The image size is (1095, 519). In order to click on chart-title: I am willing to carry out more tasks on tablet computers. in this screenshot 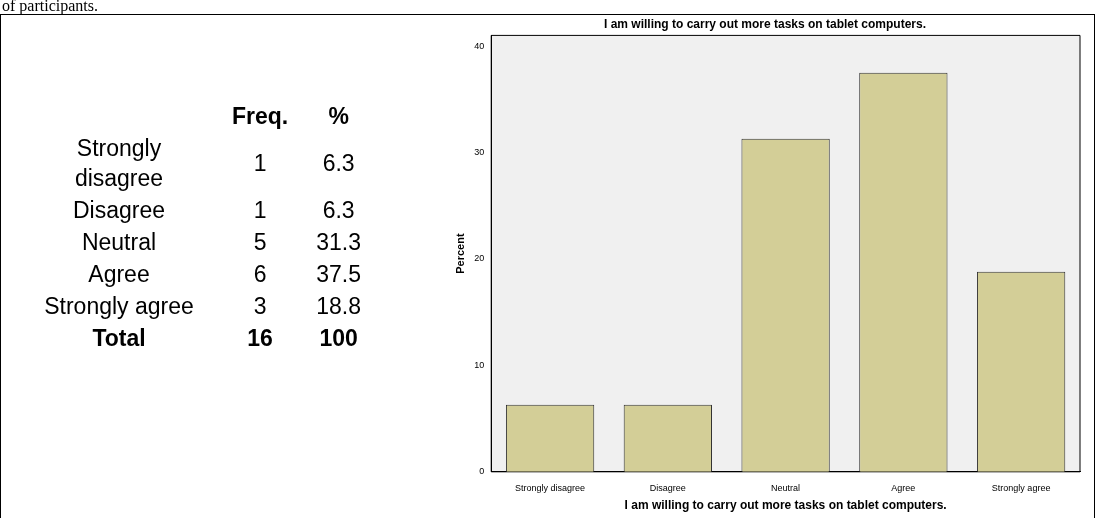, I will do `click(765, 23)`.